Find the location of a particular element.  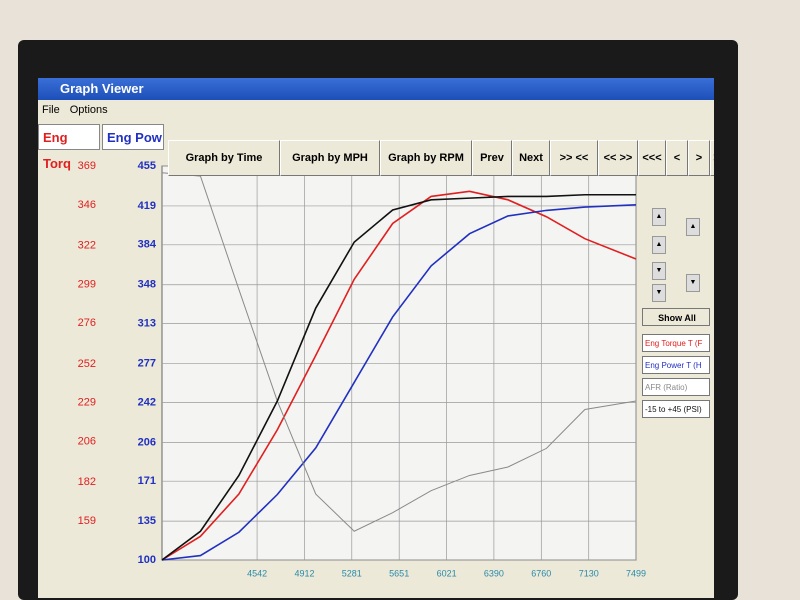

x-tick-label: 7130 is located at coordinates (589, 573).